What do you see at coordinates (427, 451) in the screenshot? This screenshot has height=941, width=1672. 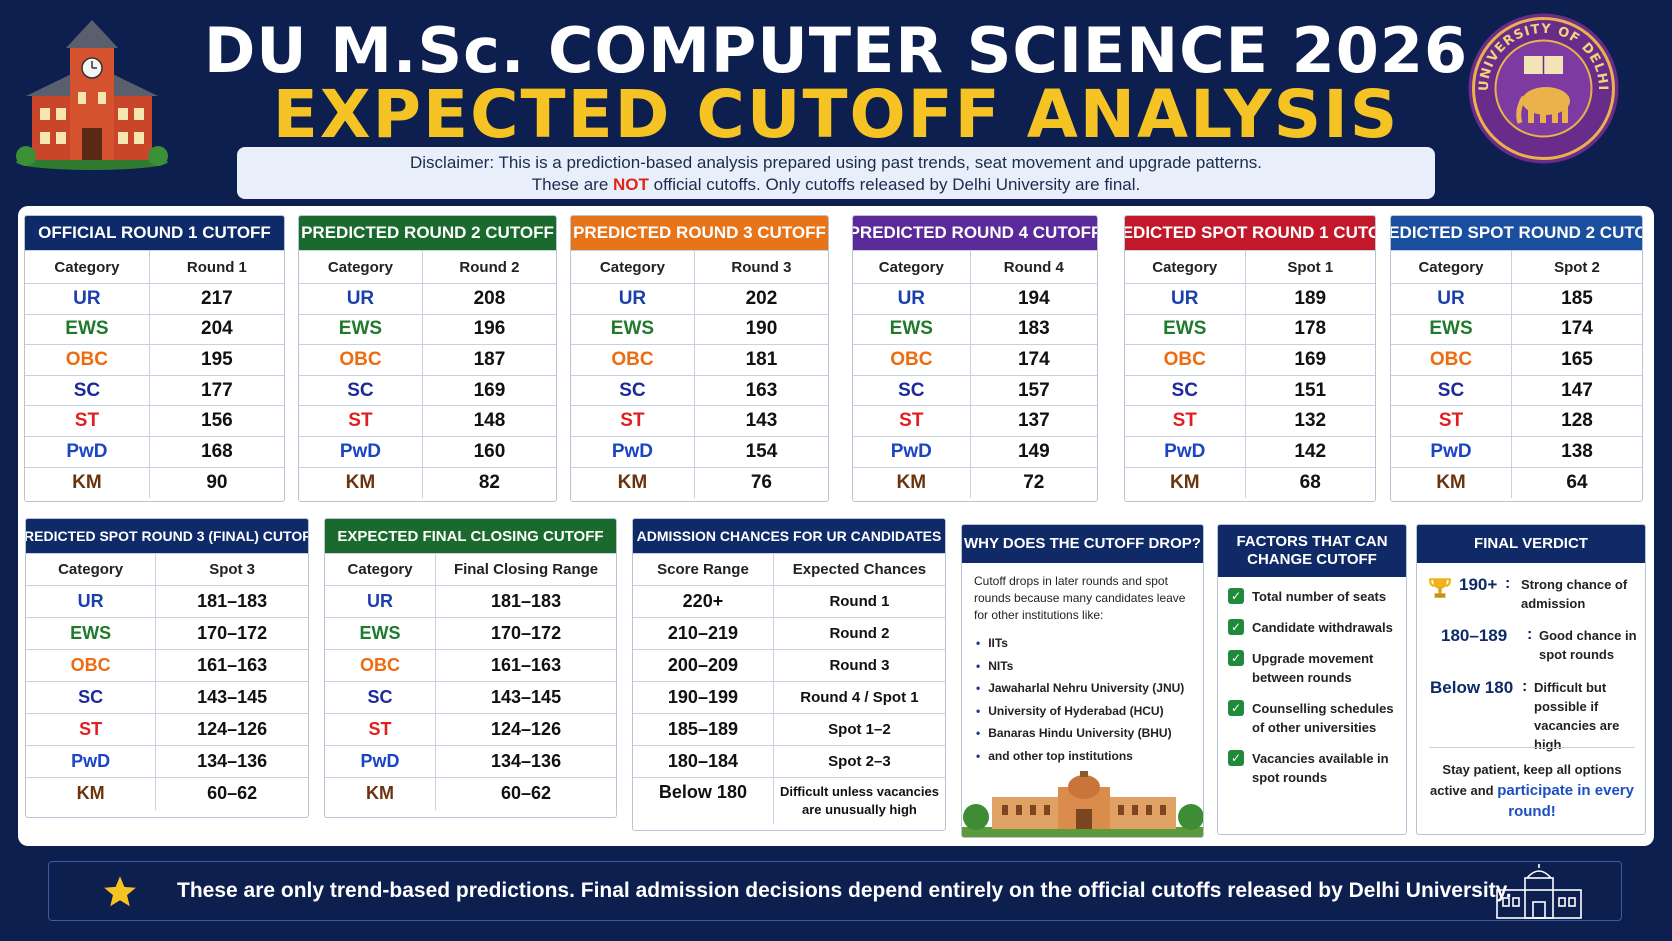 I see `table-row: PwD 160` at bounding box center [427, 451].